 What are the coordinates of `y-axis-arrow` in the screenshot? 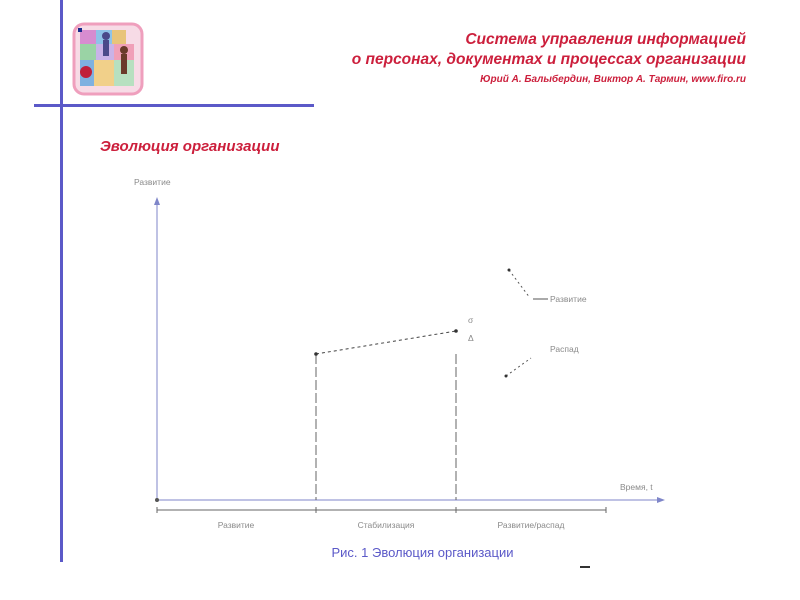 It's located at (157, 201).